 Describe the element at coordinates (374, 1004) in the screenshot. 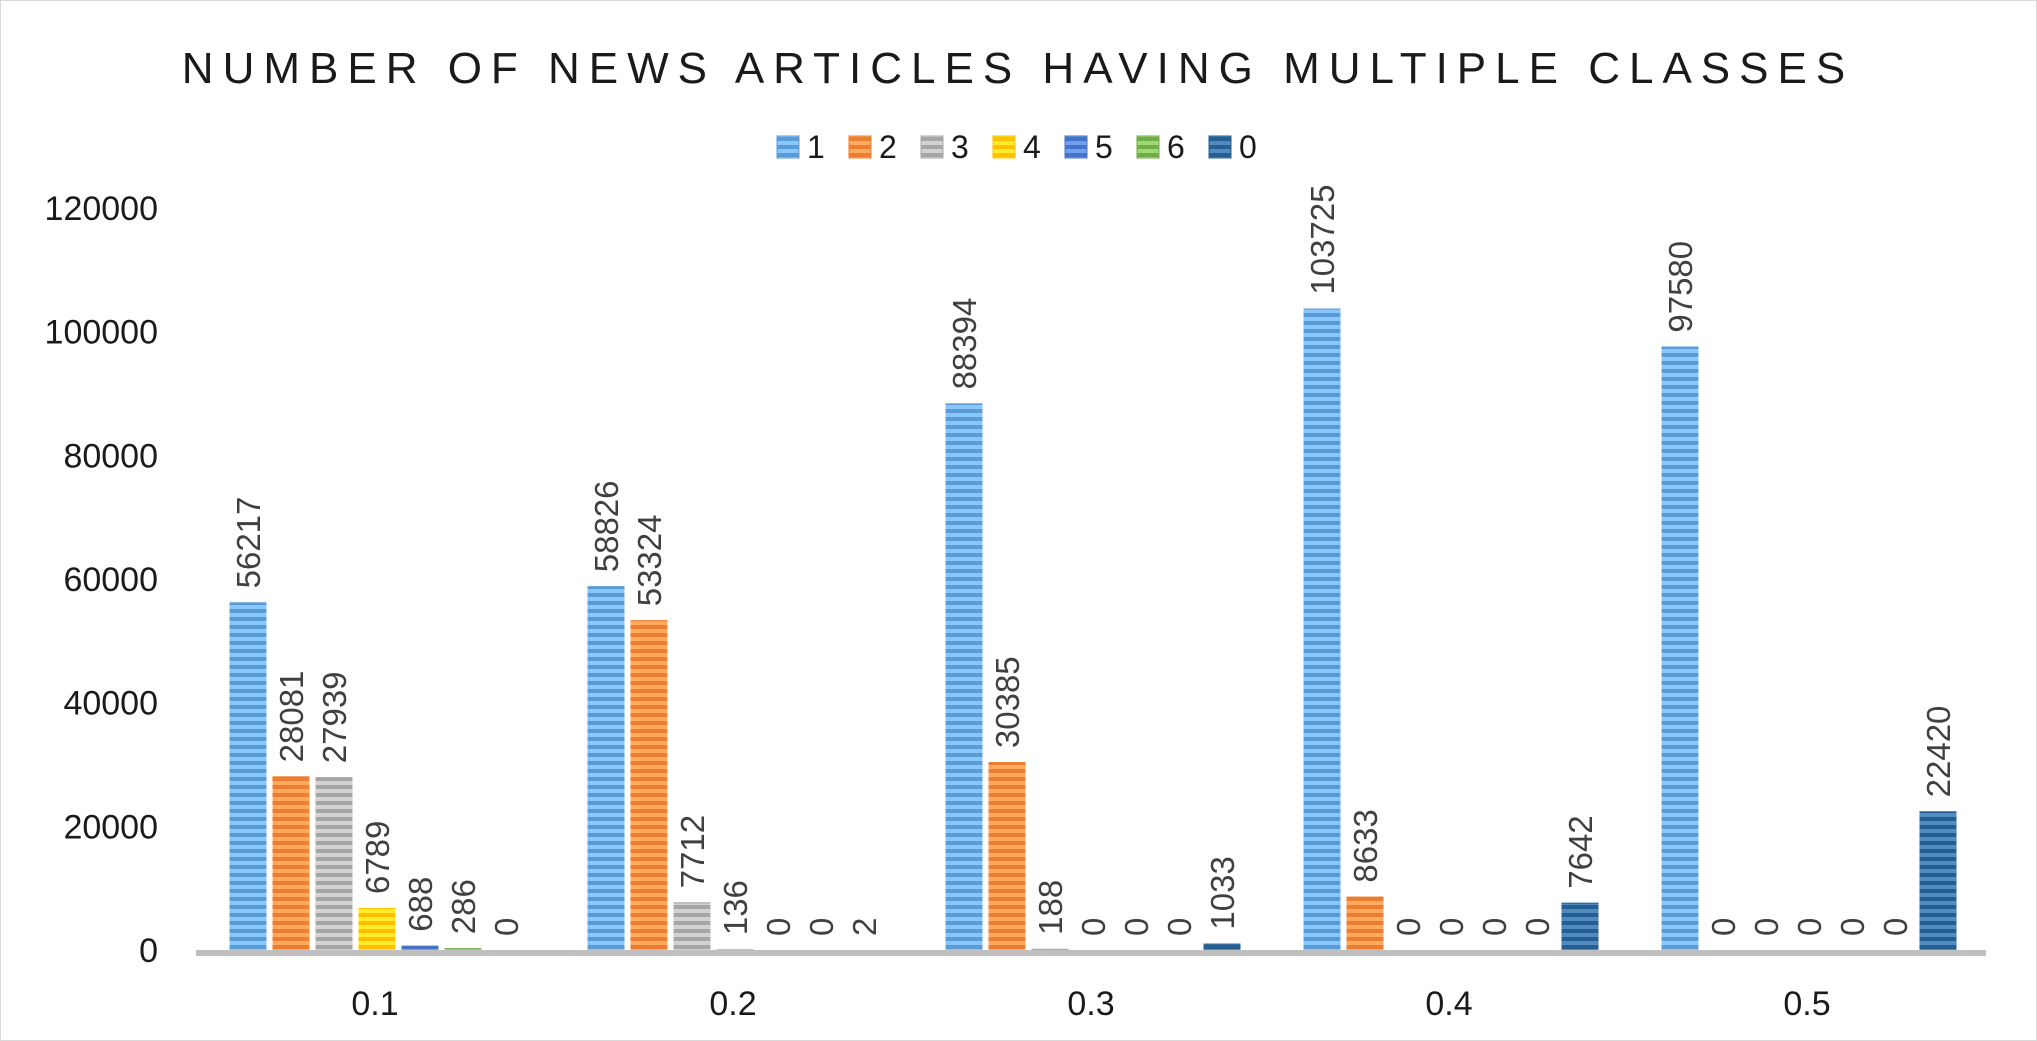

I see `x-category-label: 0.1` at that location.